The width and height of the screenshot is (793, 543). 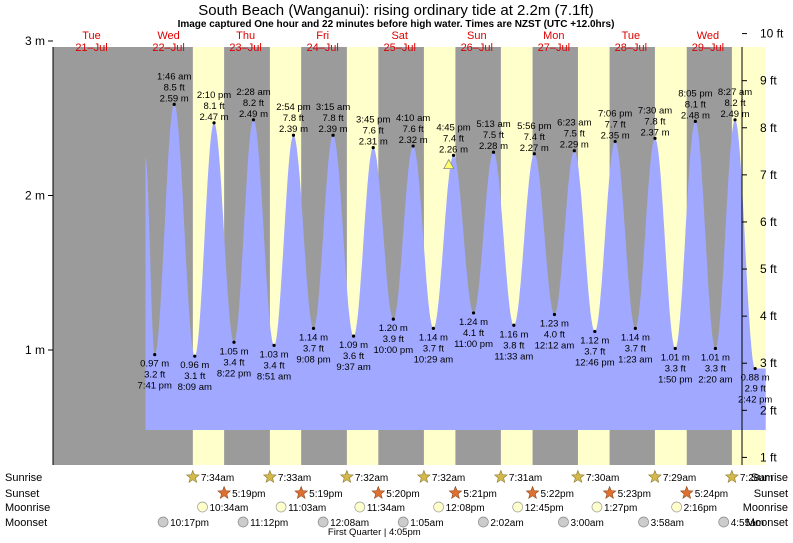 I want to click on high-tide-feet: 7.8 ft, so click(x=293, y=118).